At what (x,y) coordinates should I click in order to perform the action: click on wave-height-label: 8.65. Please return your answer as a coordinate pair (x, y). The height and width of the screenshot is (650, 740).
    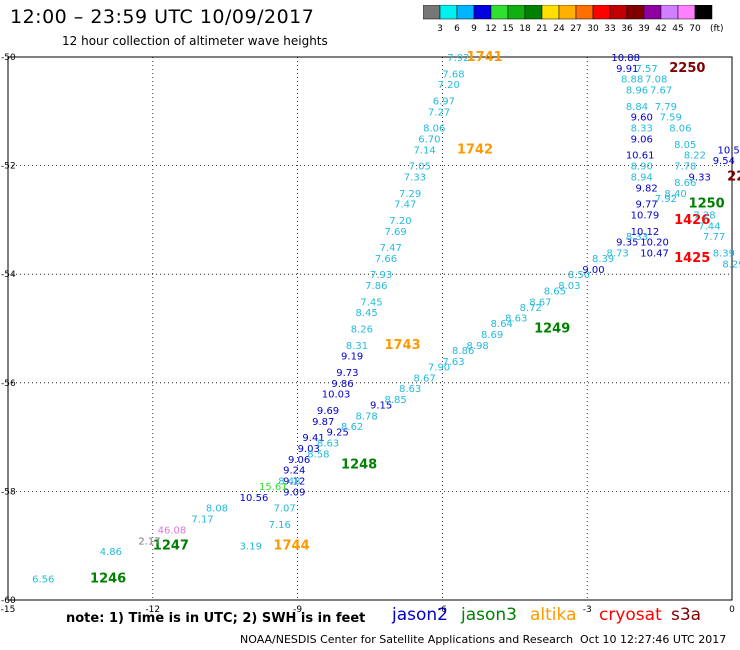
    Looking at the image, I should click on (555, 291).